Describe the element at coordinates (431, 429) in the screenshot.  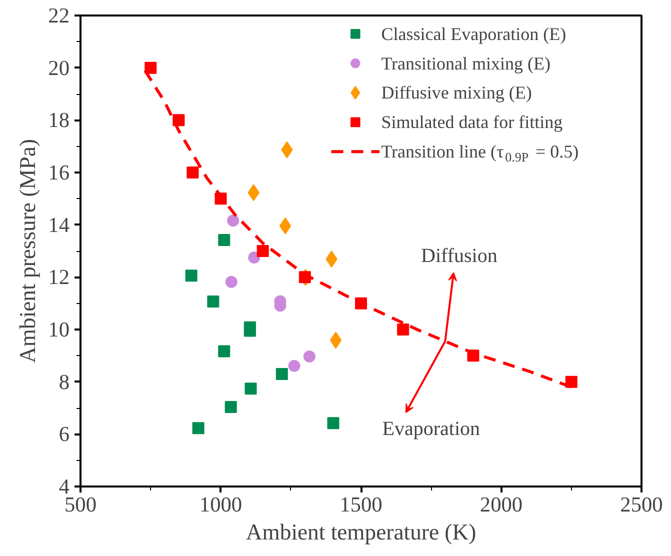
I see `annotation: Evaporation` at that location.